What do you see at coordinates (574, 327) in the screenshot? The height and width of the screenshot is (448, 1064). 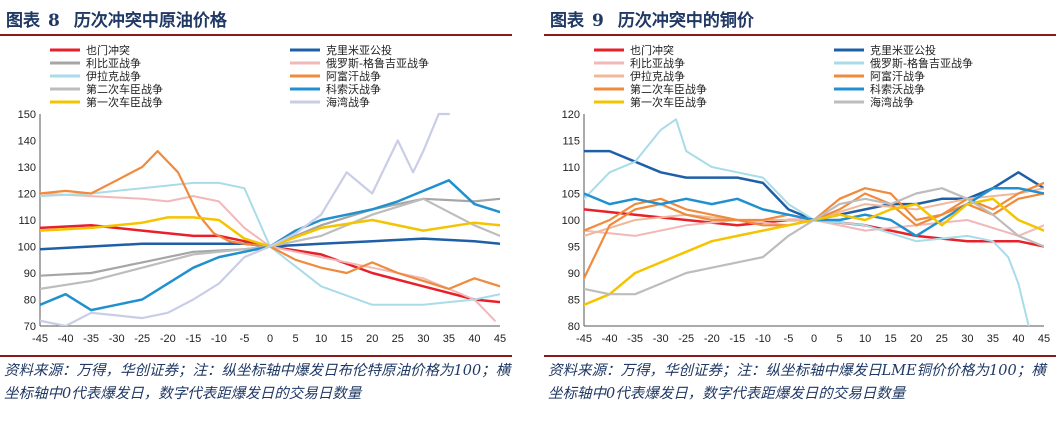 I see `y-tick-label: 80` at bounding box center [574, 327].